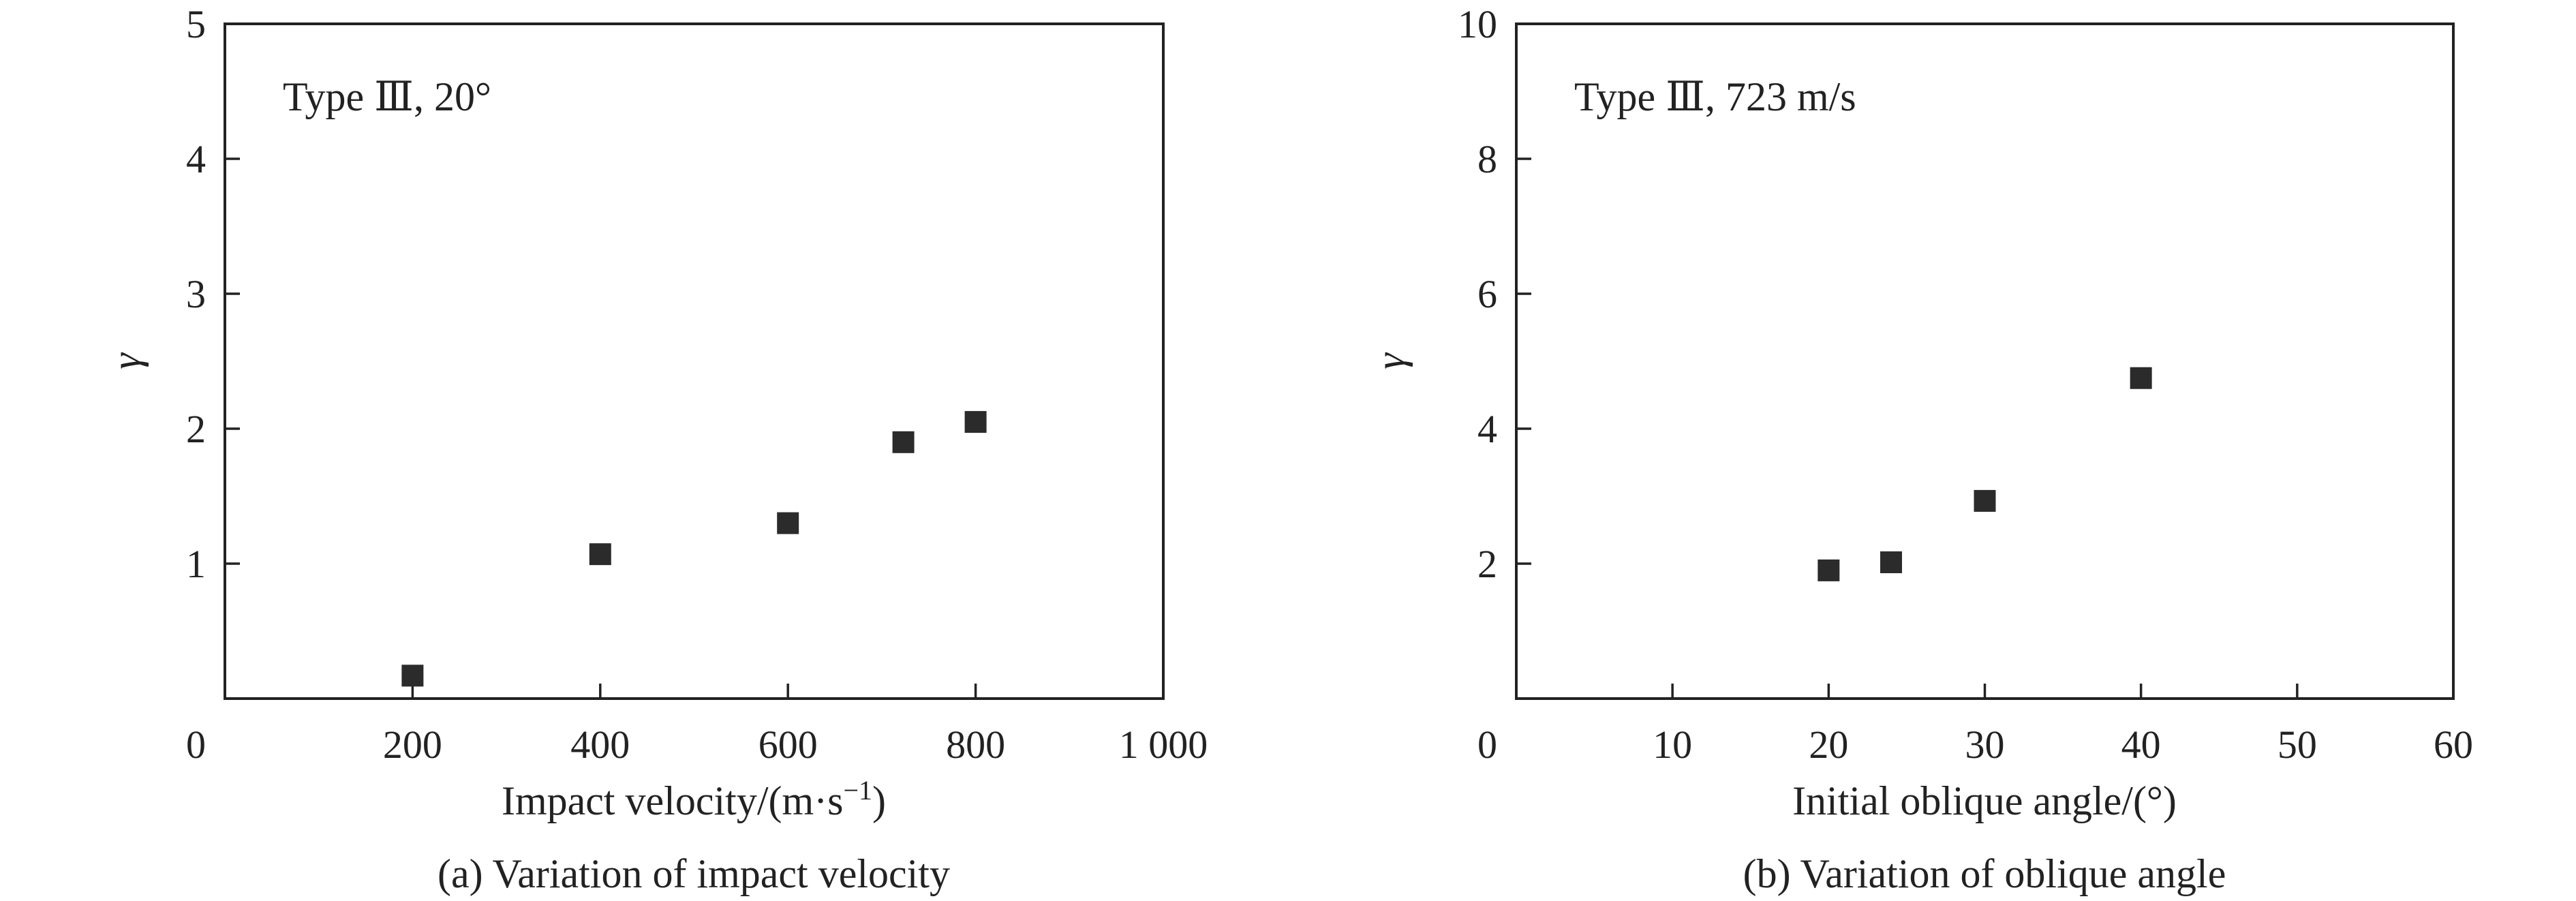 The height and width of the screenshot is (901, 2576). I want to click on panel-a-y-axis-label: γ, so click(126, 360).